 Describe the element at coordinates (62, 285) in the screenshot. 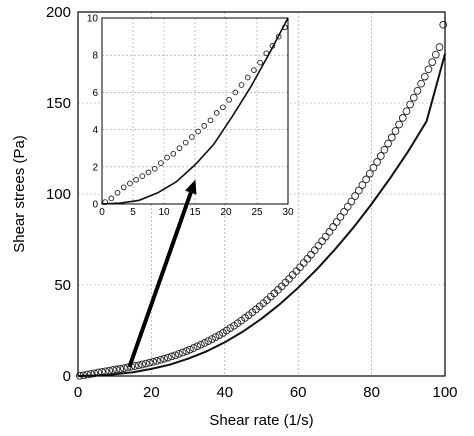

I see `main-y-tick-label: 50` at that location.